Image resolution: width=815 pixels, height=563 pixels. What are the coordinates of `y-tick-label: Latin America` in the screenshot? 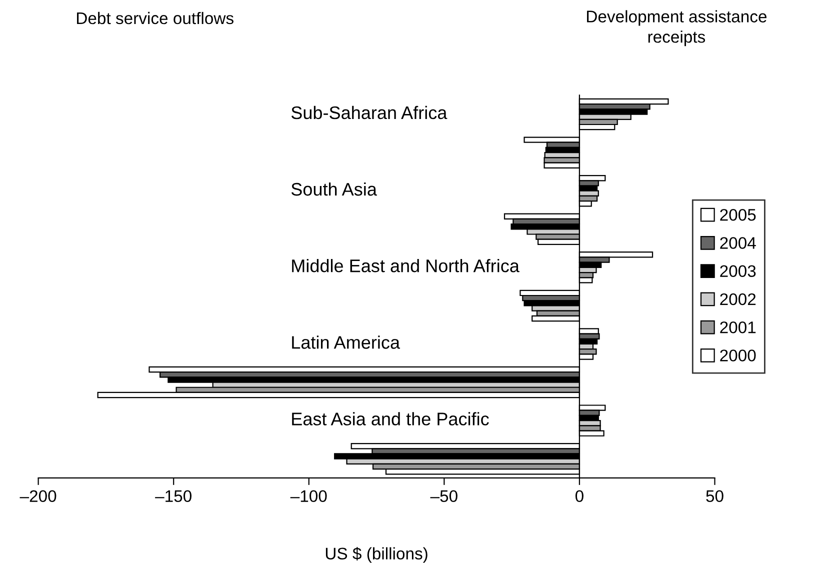 It's located at (346, 342).